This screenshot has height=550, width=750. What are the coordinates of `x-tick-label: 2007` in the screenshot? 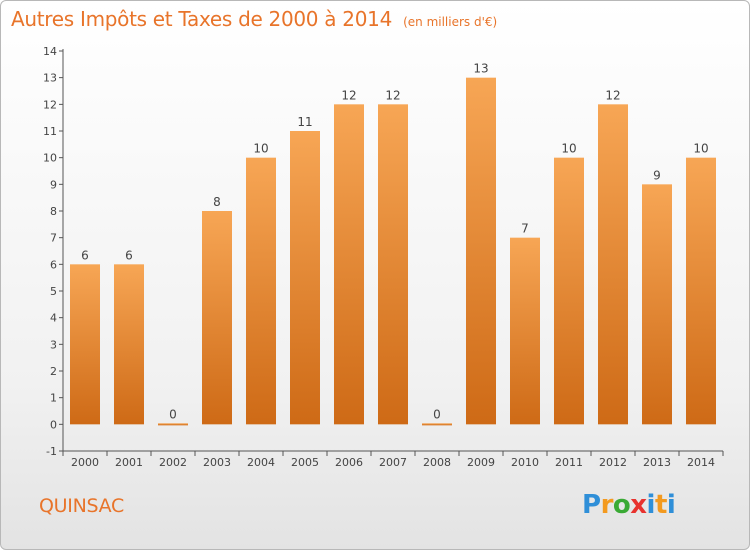 It's located at (393, 462).